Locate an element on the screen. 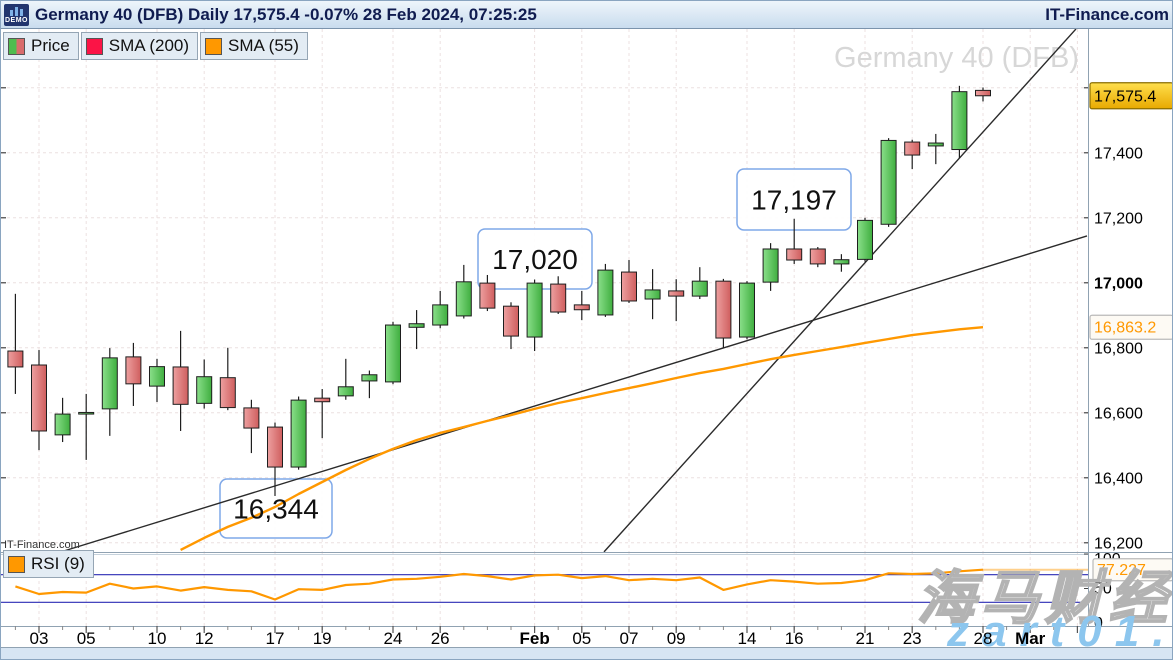 This screenshot has height=660, width=1173. price-axis-label: 17,200 is located at coordinates (1118, 218).